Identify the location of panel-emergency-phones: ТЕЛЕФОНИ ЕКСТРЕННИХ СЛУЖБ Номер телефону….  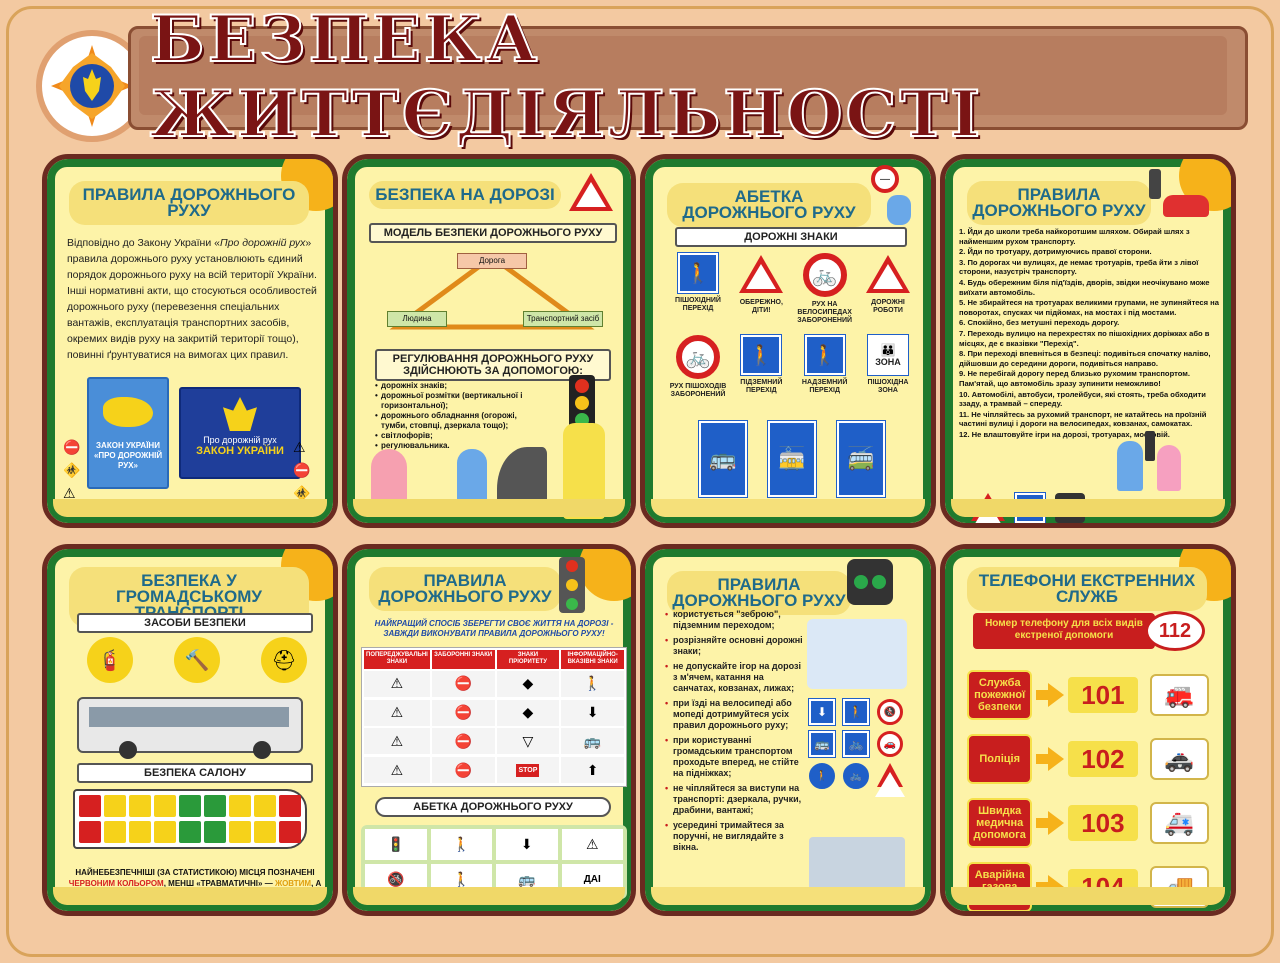
(1088, 730).